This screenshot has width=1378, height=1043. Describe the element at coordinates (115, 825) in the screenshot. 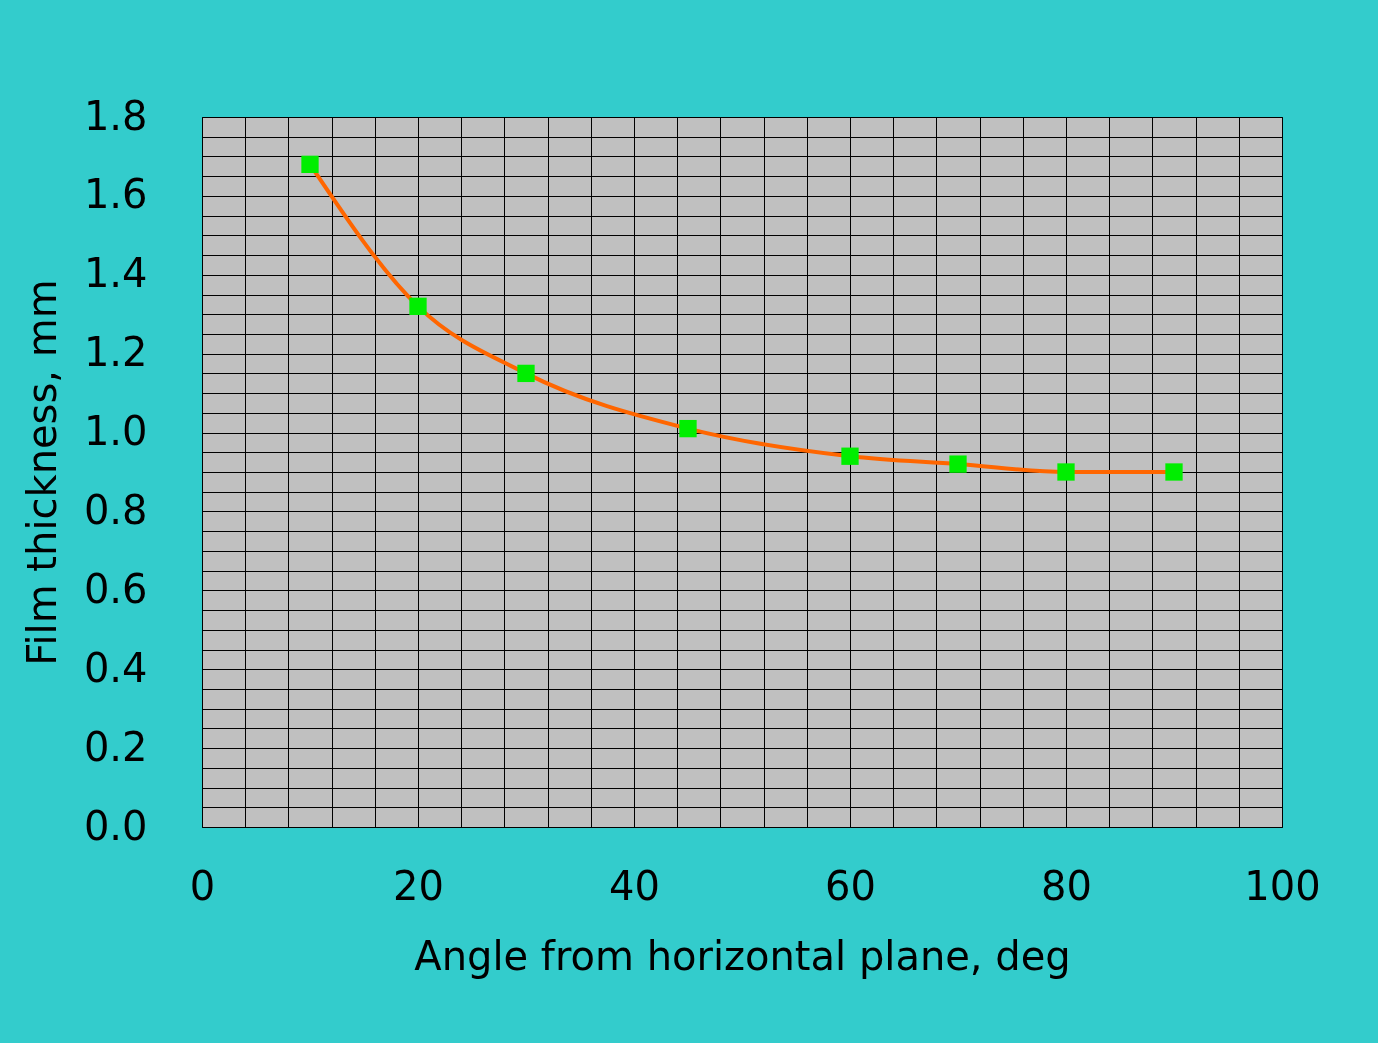

I see `y-tick-label: 0.0` at that location.